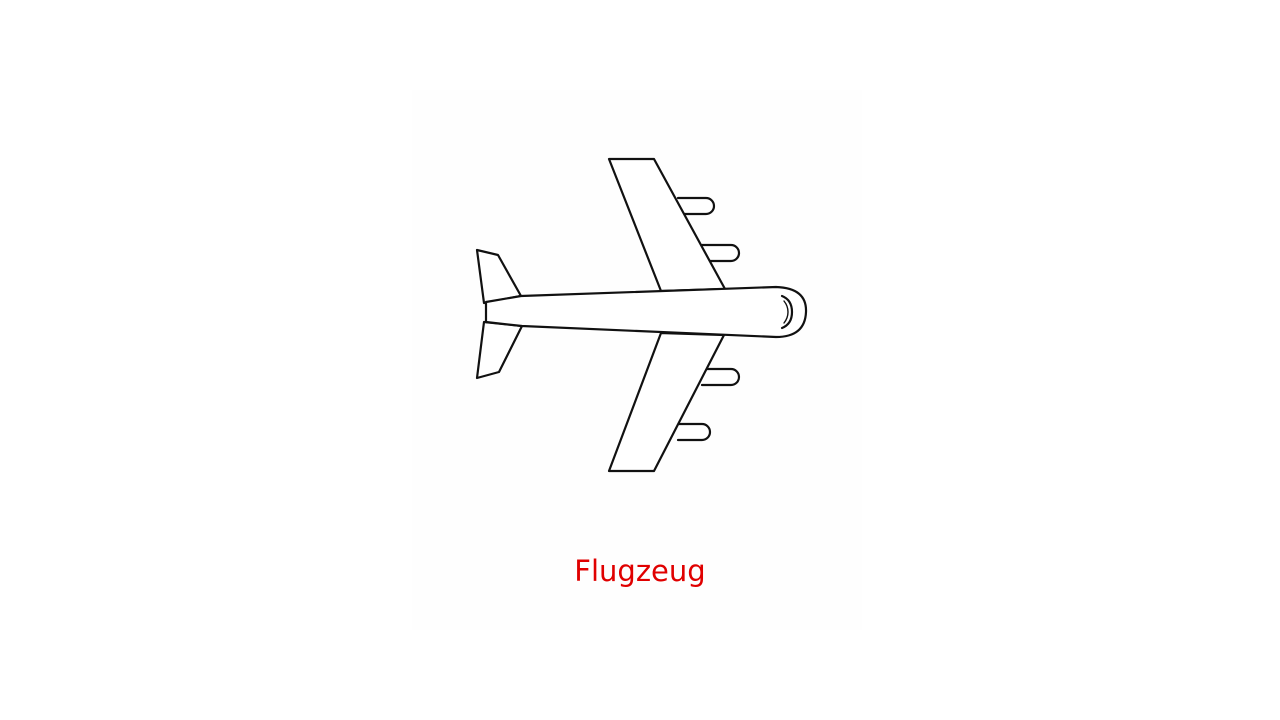 This screenshot has height=720, width=1280. What do you see at coordinates (787, 312) in the screenshot?
I see `cockpit-window` at bounding box center [787, 312].